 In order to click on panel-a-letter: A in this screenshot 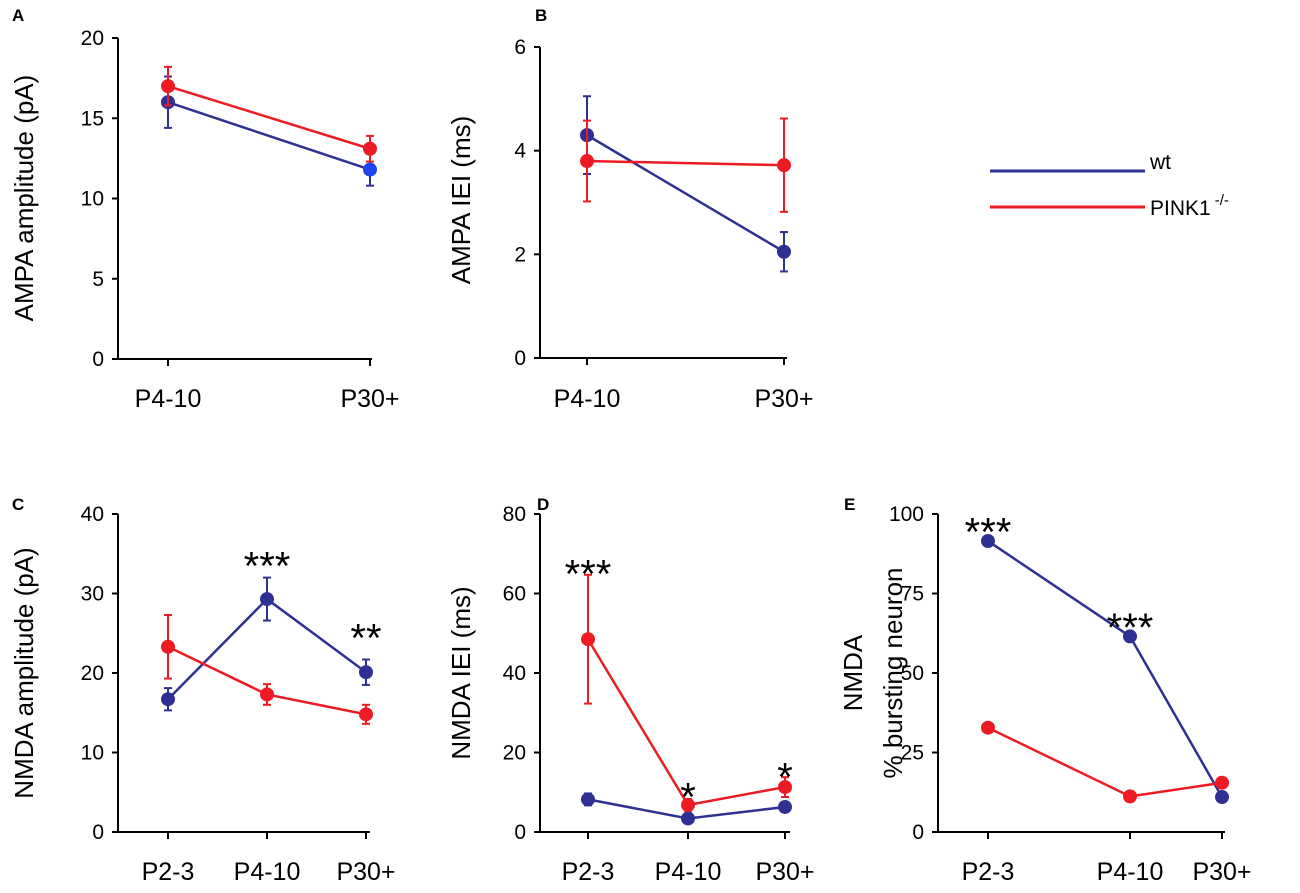, I will do `click(18, 15)`.